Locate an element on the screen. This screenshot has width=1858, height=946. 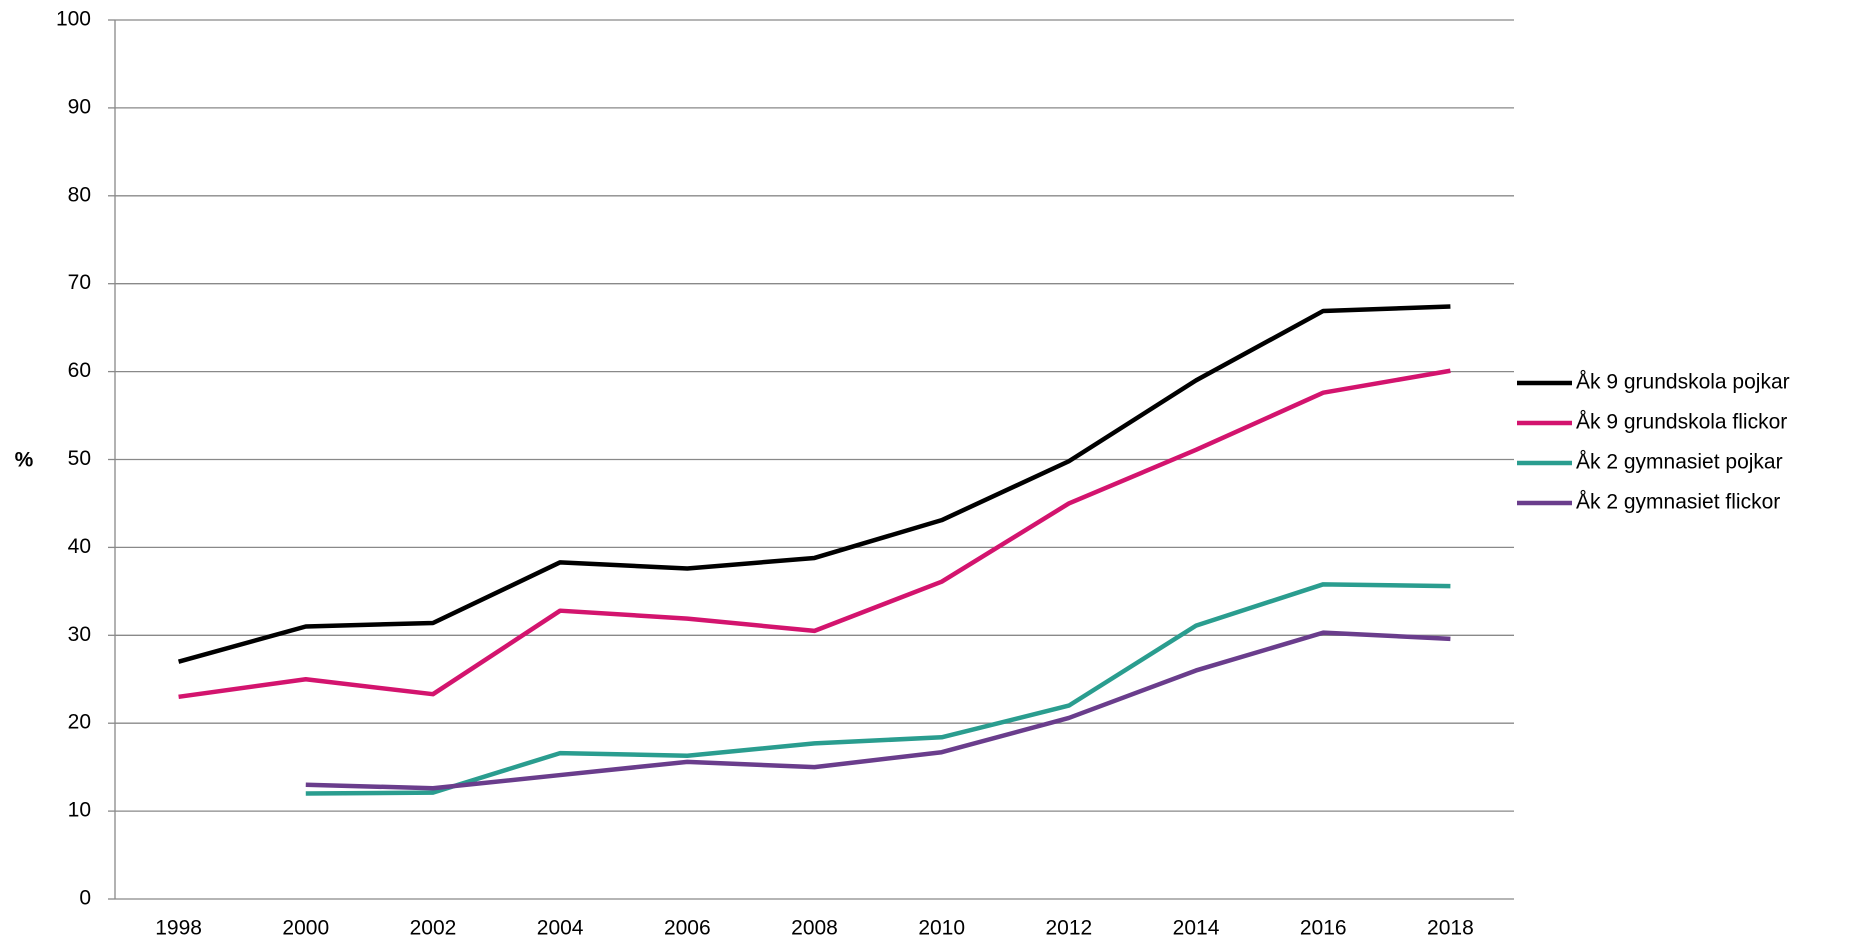
y-tick-label: 0 is located at coordinates (85, 898).